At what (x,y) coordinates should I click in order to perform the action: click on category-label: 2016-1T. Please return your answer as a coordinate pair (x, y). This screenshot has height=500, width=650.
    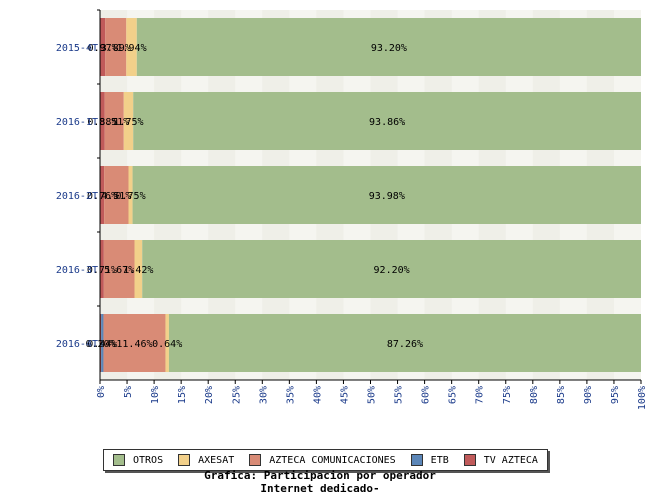
    Looking at the image, I should click on (77, 122).